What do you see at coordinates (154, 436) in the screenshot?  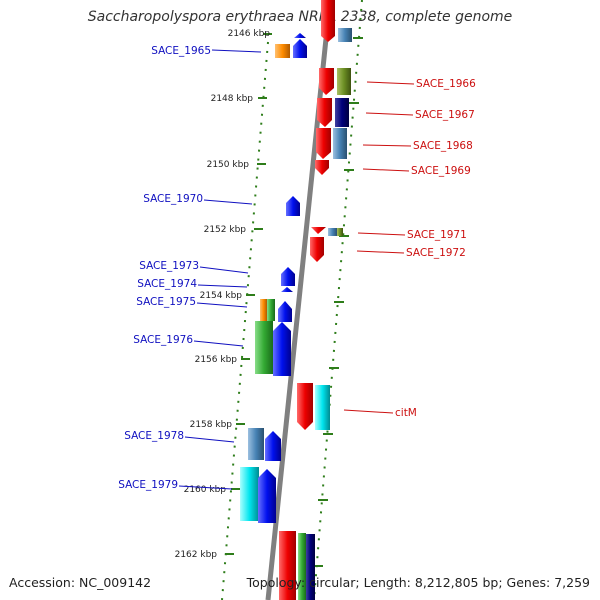 I see `gene-label-sace-1978: SACE_1978` at bounding box center [154, 436].